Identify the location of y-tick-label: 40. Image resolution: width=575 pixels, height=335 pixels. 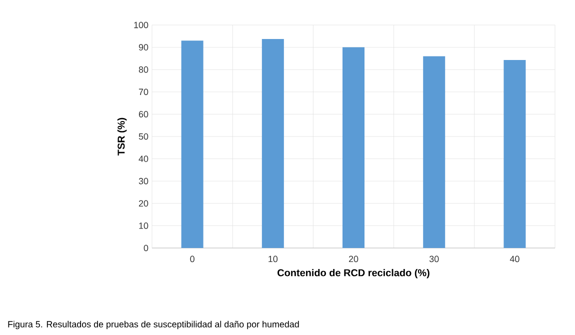
(143, 159).